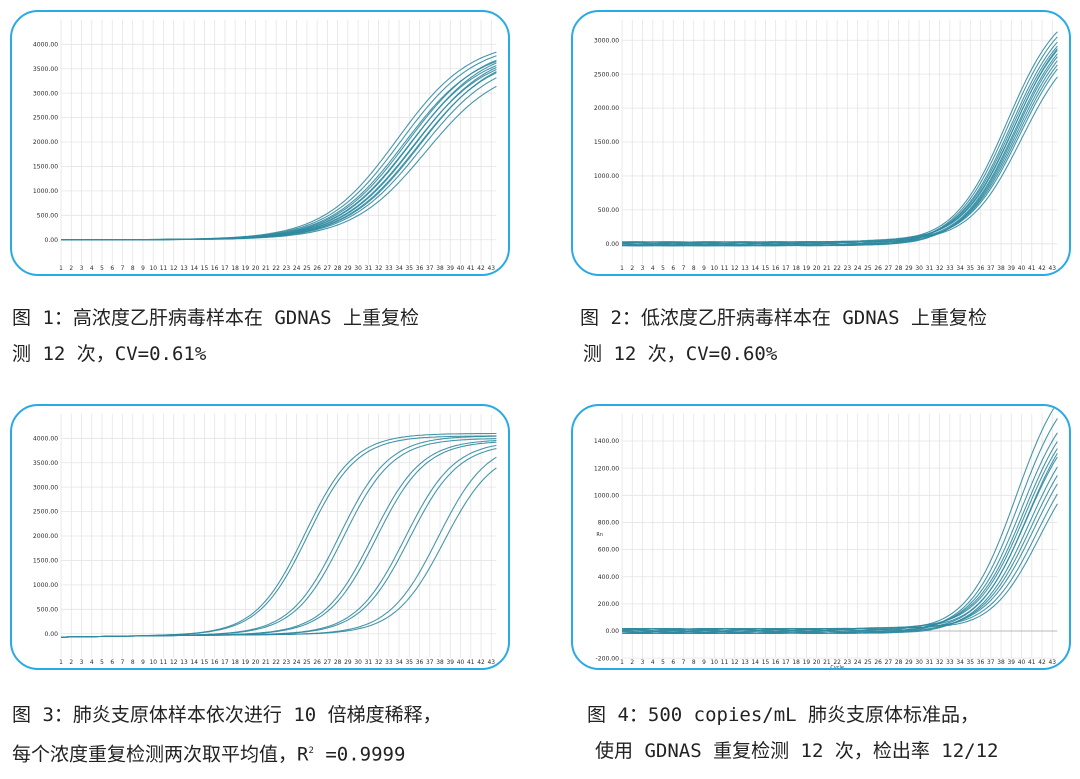 This screenshot has height=779, width=1080. What do you see at coordinates (227, 715) in the screenshot?
I see `caption-3-line-1: 图 3：肺炎支原体样本依次进行 10 倍梯度稀释，` at bounding box center [227, 715].